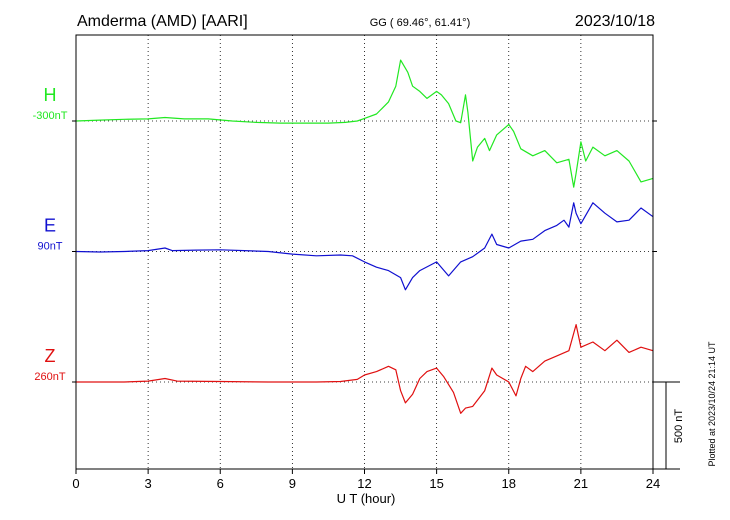 Image resolution: width=730 pixels, height=520 pixels. I want to click on series-line-e, so click(364, 246).